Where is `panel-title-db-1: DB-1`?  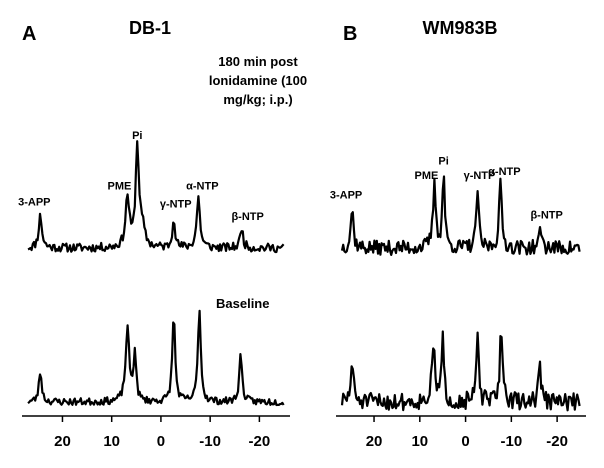 panel-title-db-1: DB-1 is located at coordinates (150, 28).